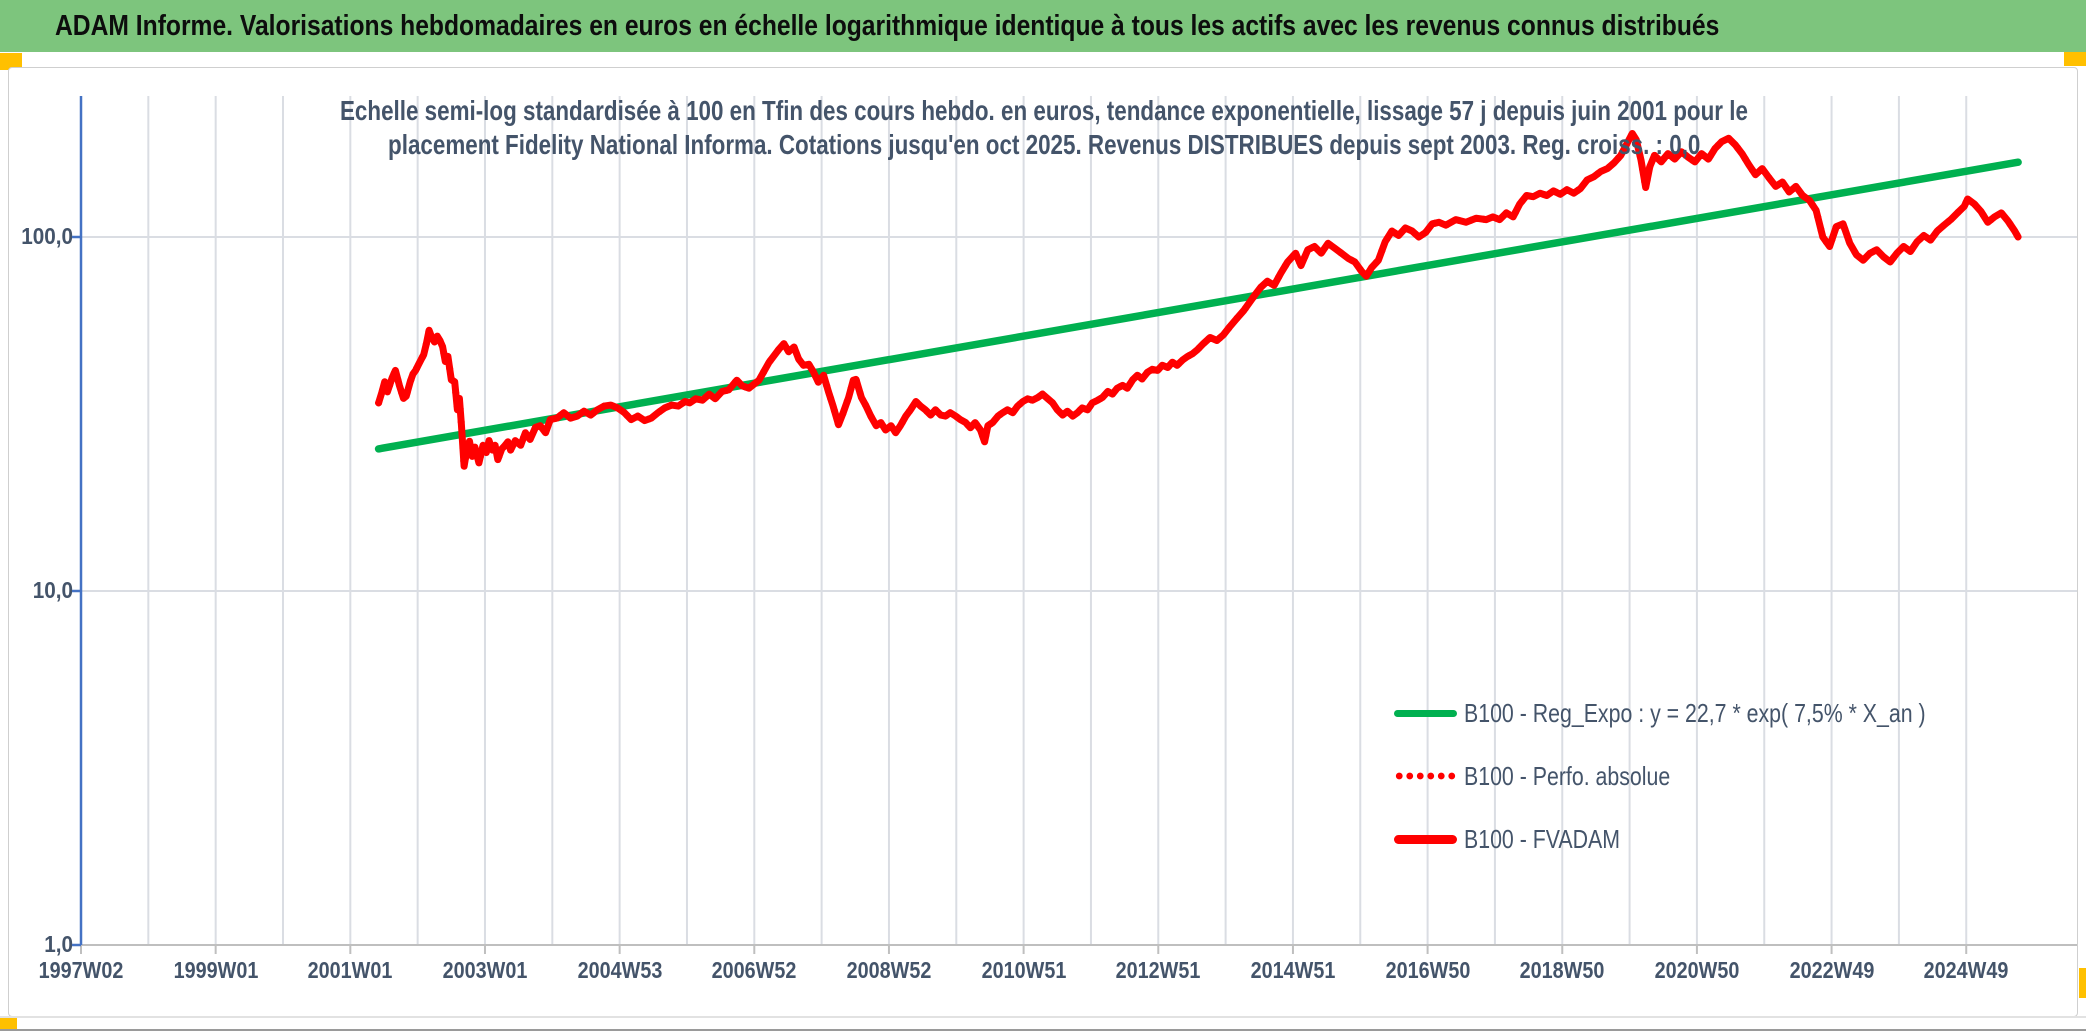  Describe the element at coordinates (2082, 983) in the screenshot. I see `yellow-corner-marker-bottom-right` at that location.